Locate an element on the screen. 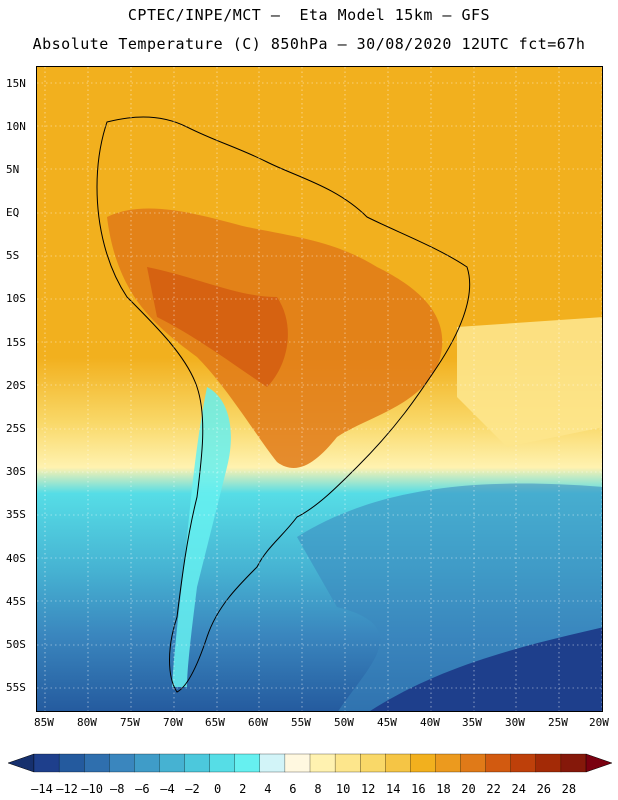 The height and width of the screenshot is (800, 618). colorbar-tick-label: –8 is located at coordinates (117, 789).